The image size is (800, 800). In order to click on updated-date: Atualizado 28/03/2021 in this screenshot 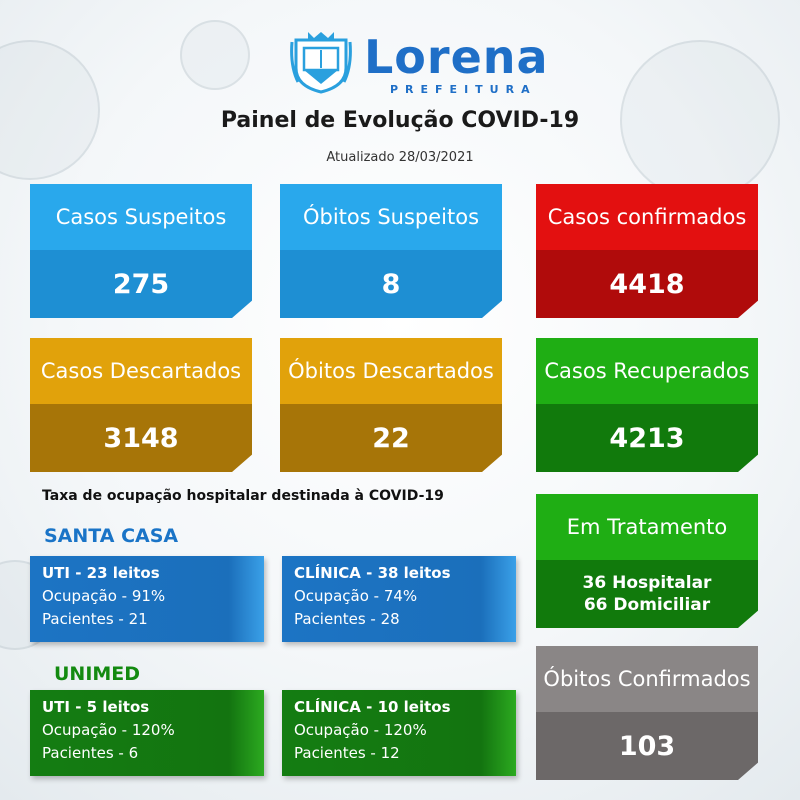, I will do `click(400, 157)`.